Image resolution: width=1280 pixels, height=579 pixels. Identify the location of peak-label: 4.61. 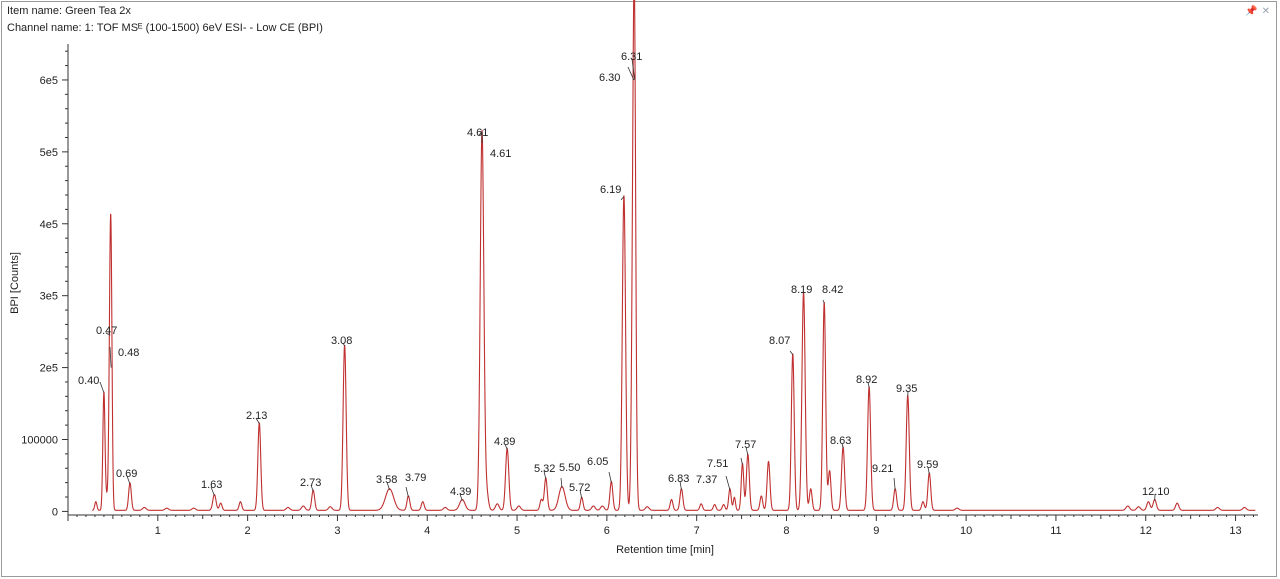
(477, 133).